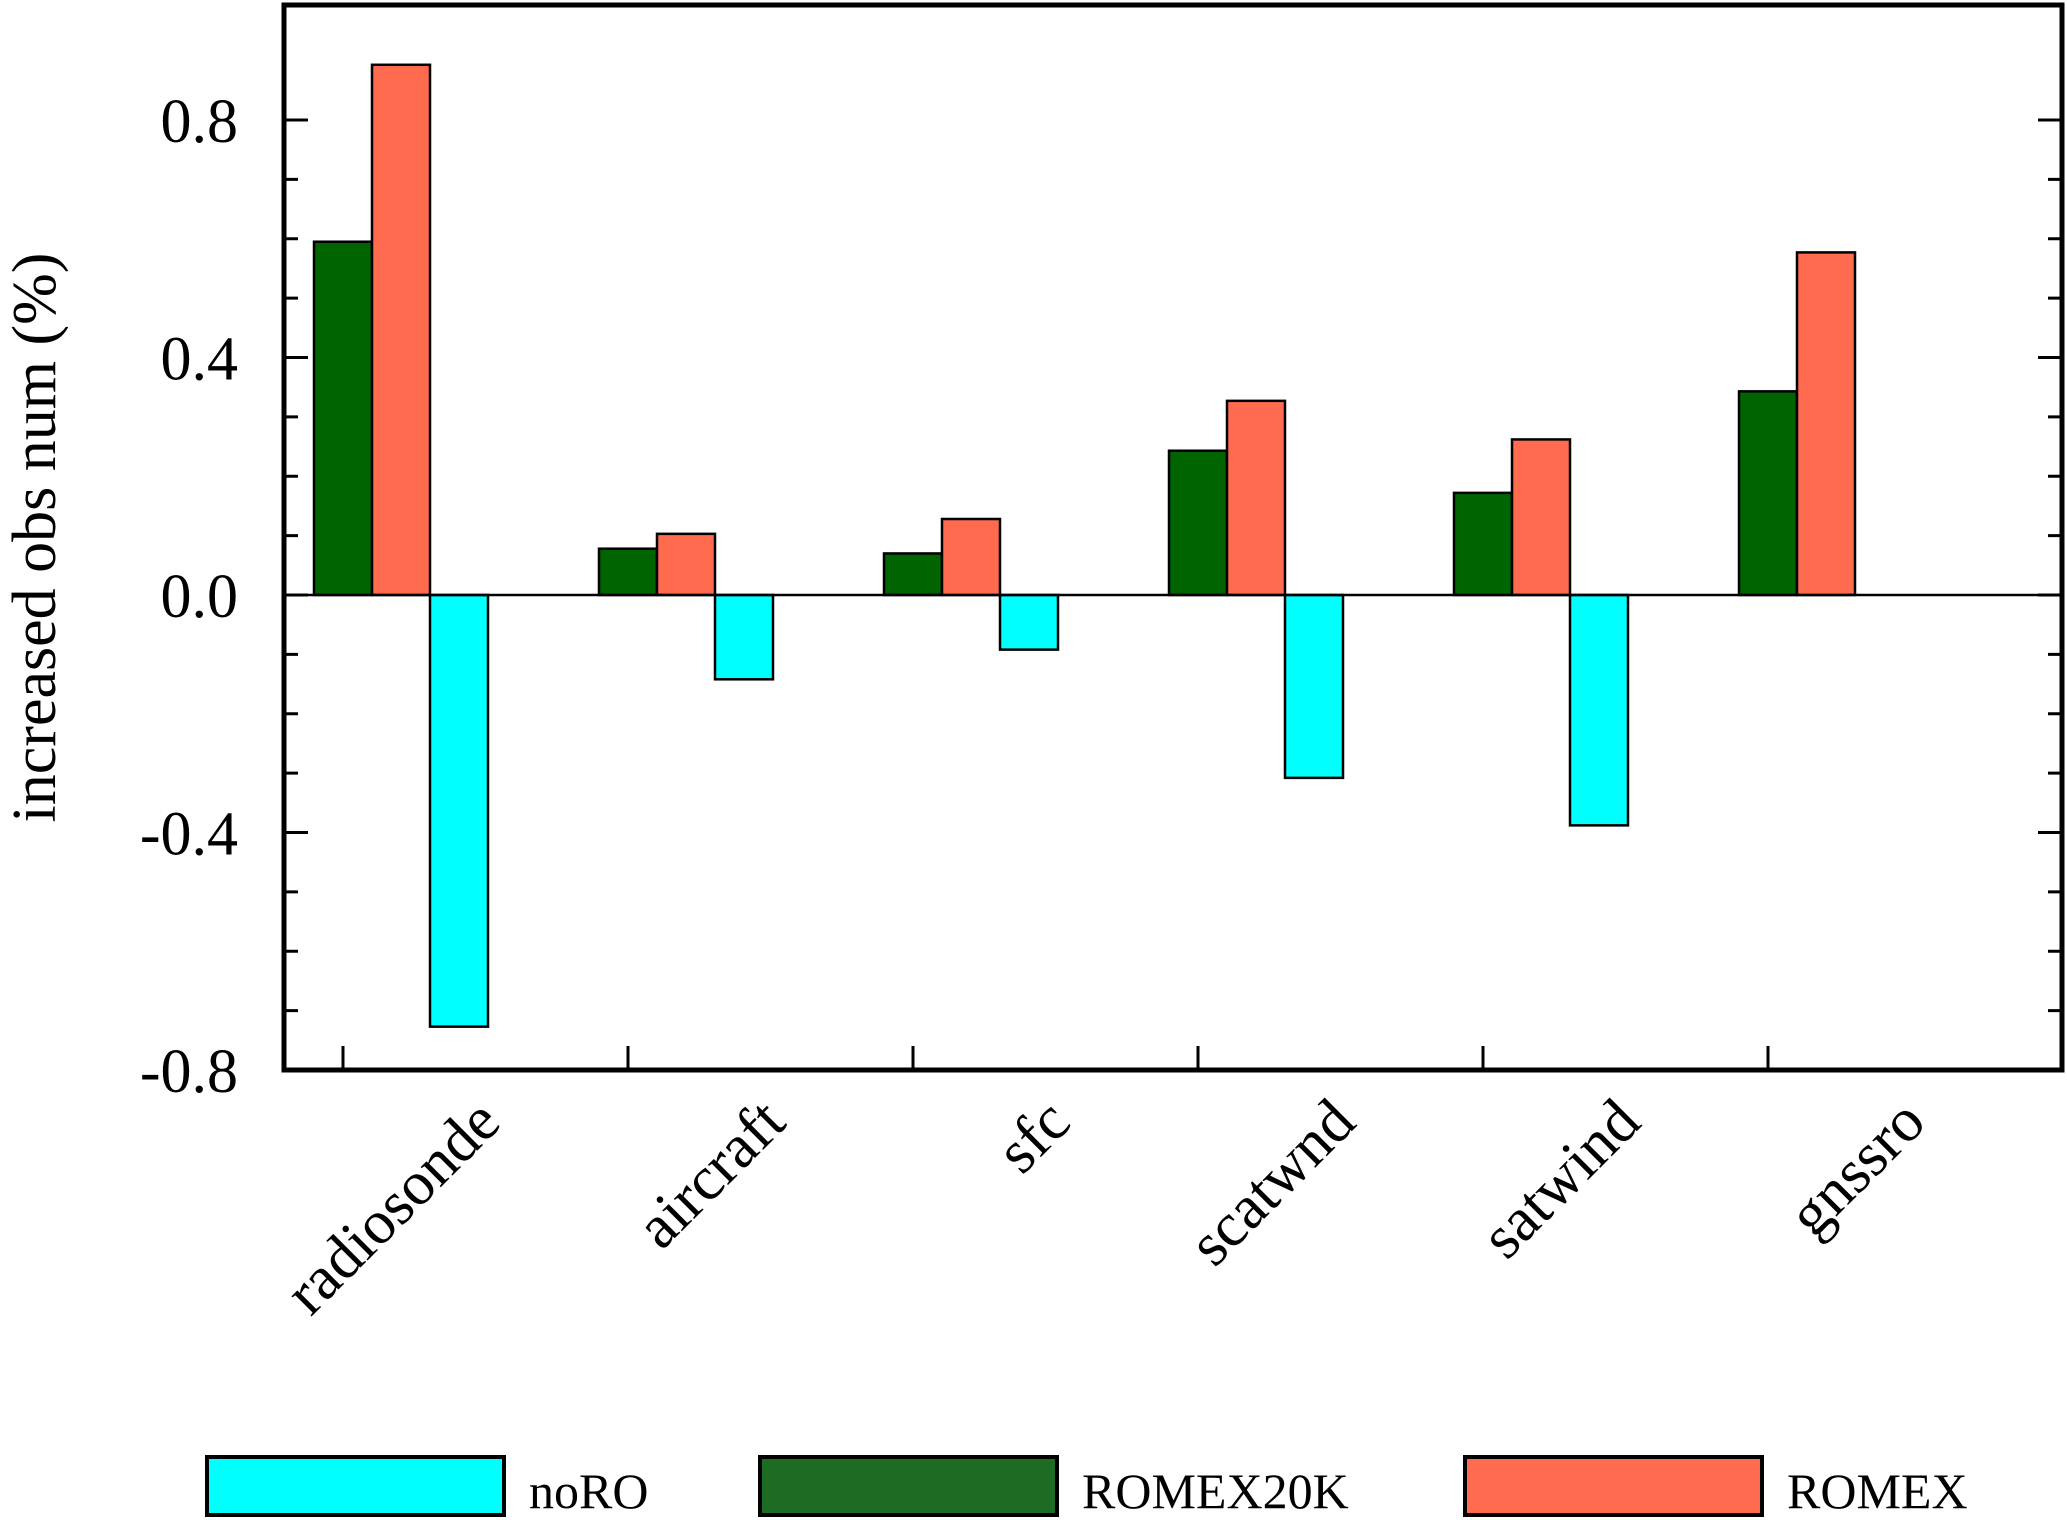  What do you see at coordinates (1560, 1179) in the screenshot?
I see `x-category-label: satwind` at bounding box center [1560, 1179].